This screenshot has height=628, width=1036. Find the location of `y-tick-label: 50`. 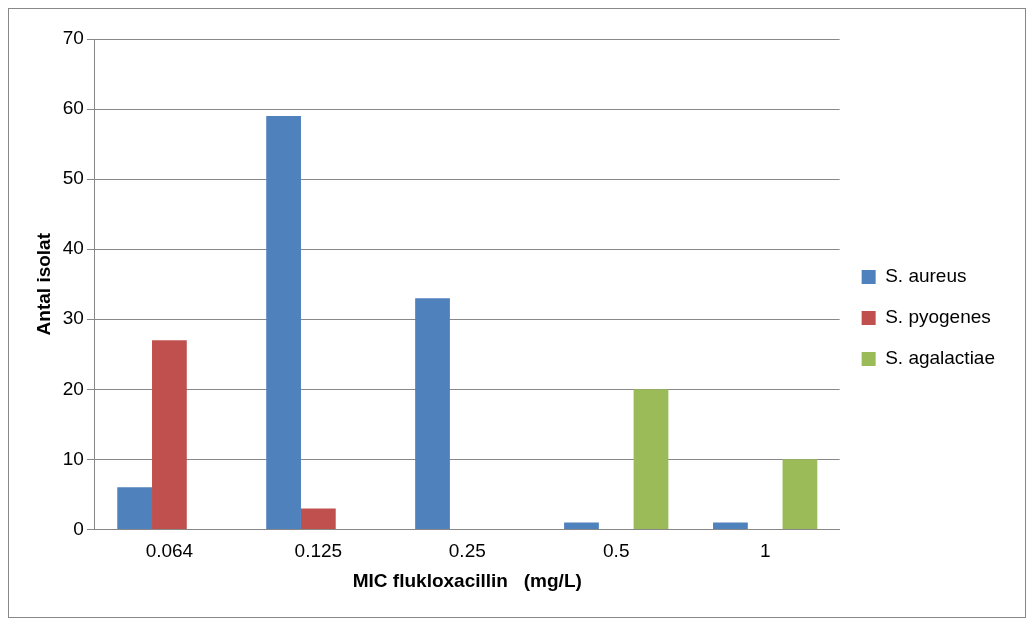

y-tick-label: 50 is located at coordinates (73, 178).